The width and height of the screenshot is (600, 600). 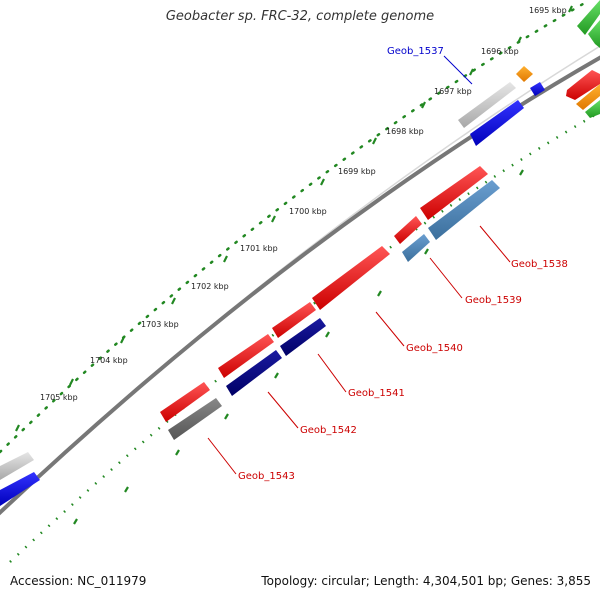 I want to click on gene-green-right, so click(x=592, y=109).